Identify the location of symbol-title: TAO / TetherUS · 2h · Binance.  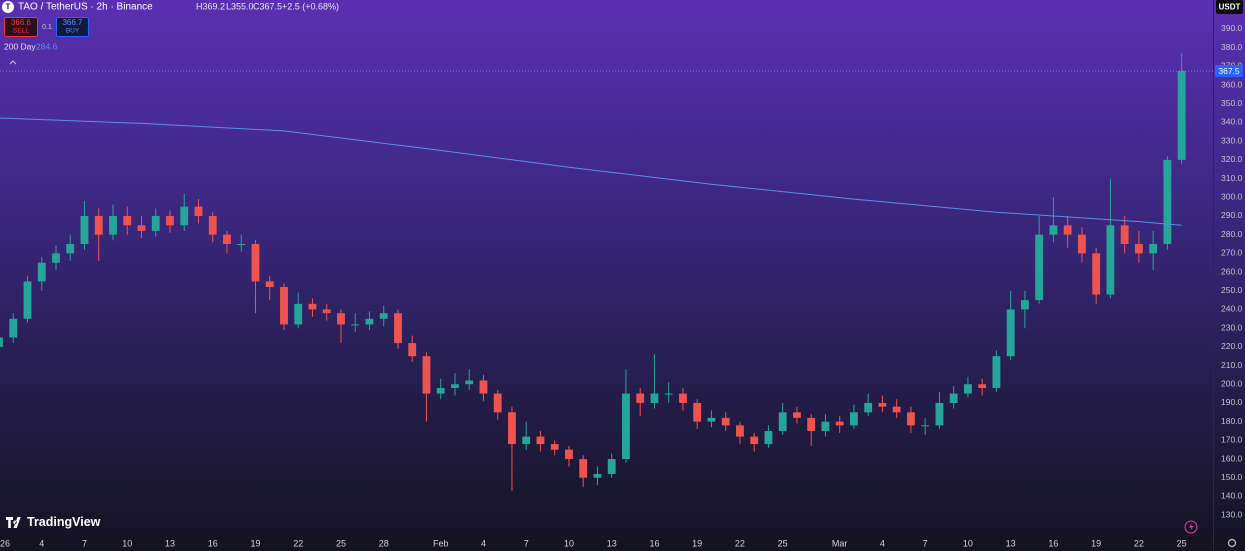
(85, 7).